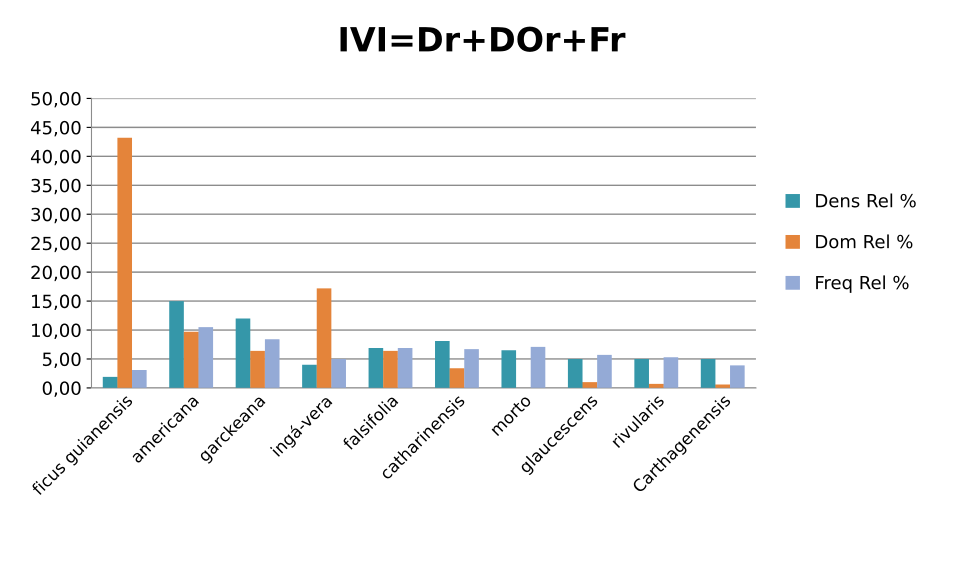  Describe the element at coordinates (56, 331) in the screenshot. I see `y-tick-label: 10,00` at that location.